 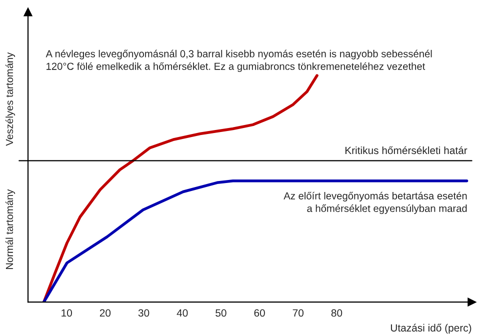 I want to click on x-tick-label: 30, so click(x=144, y=313).